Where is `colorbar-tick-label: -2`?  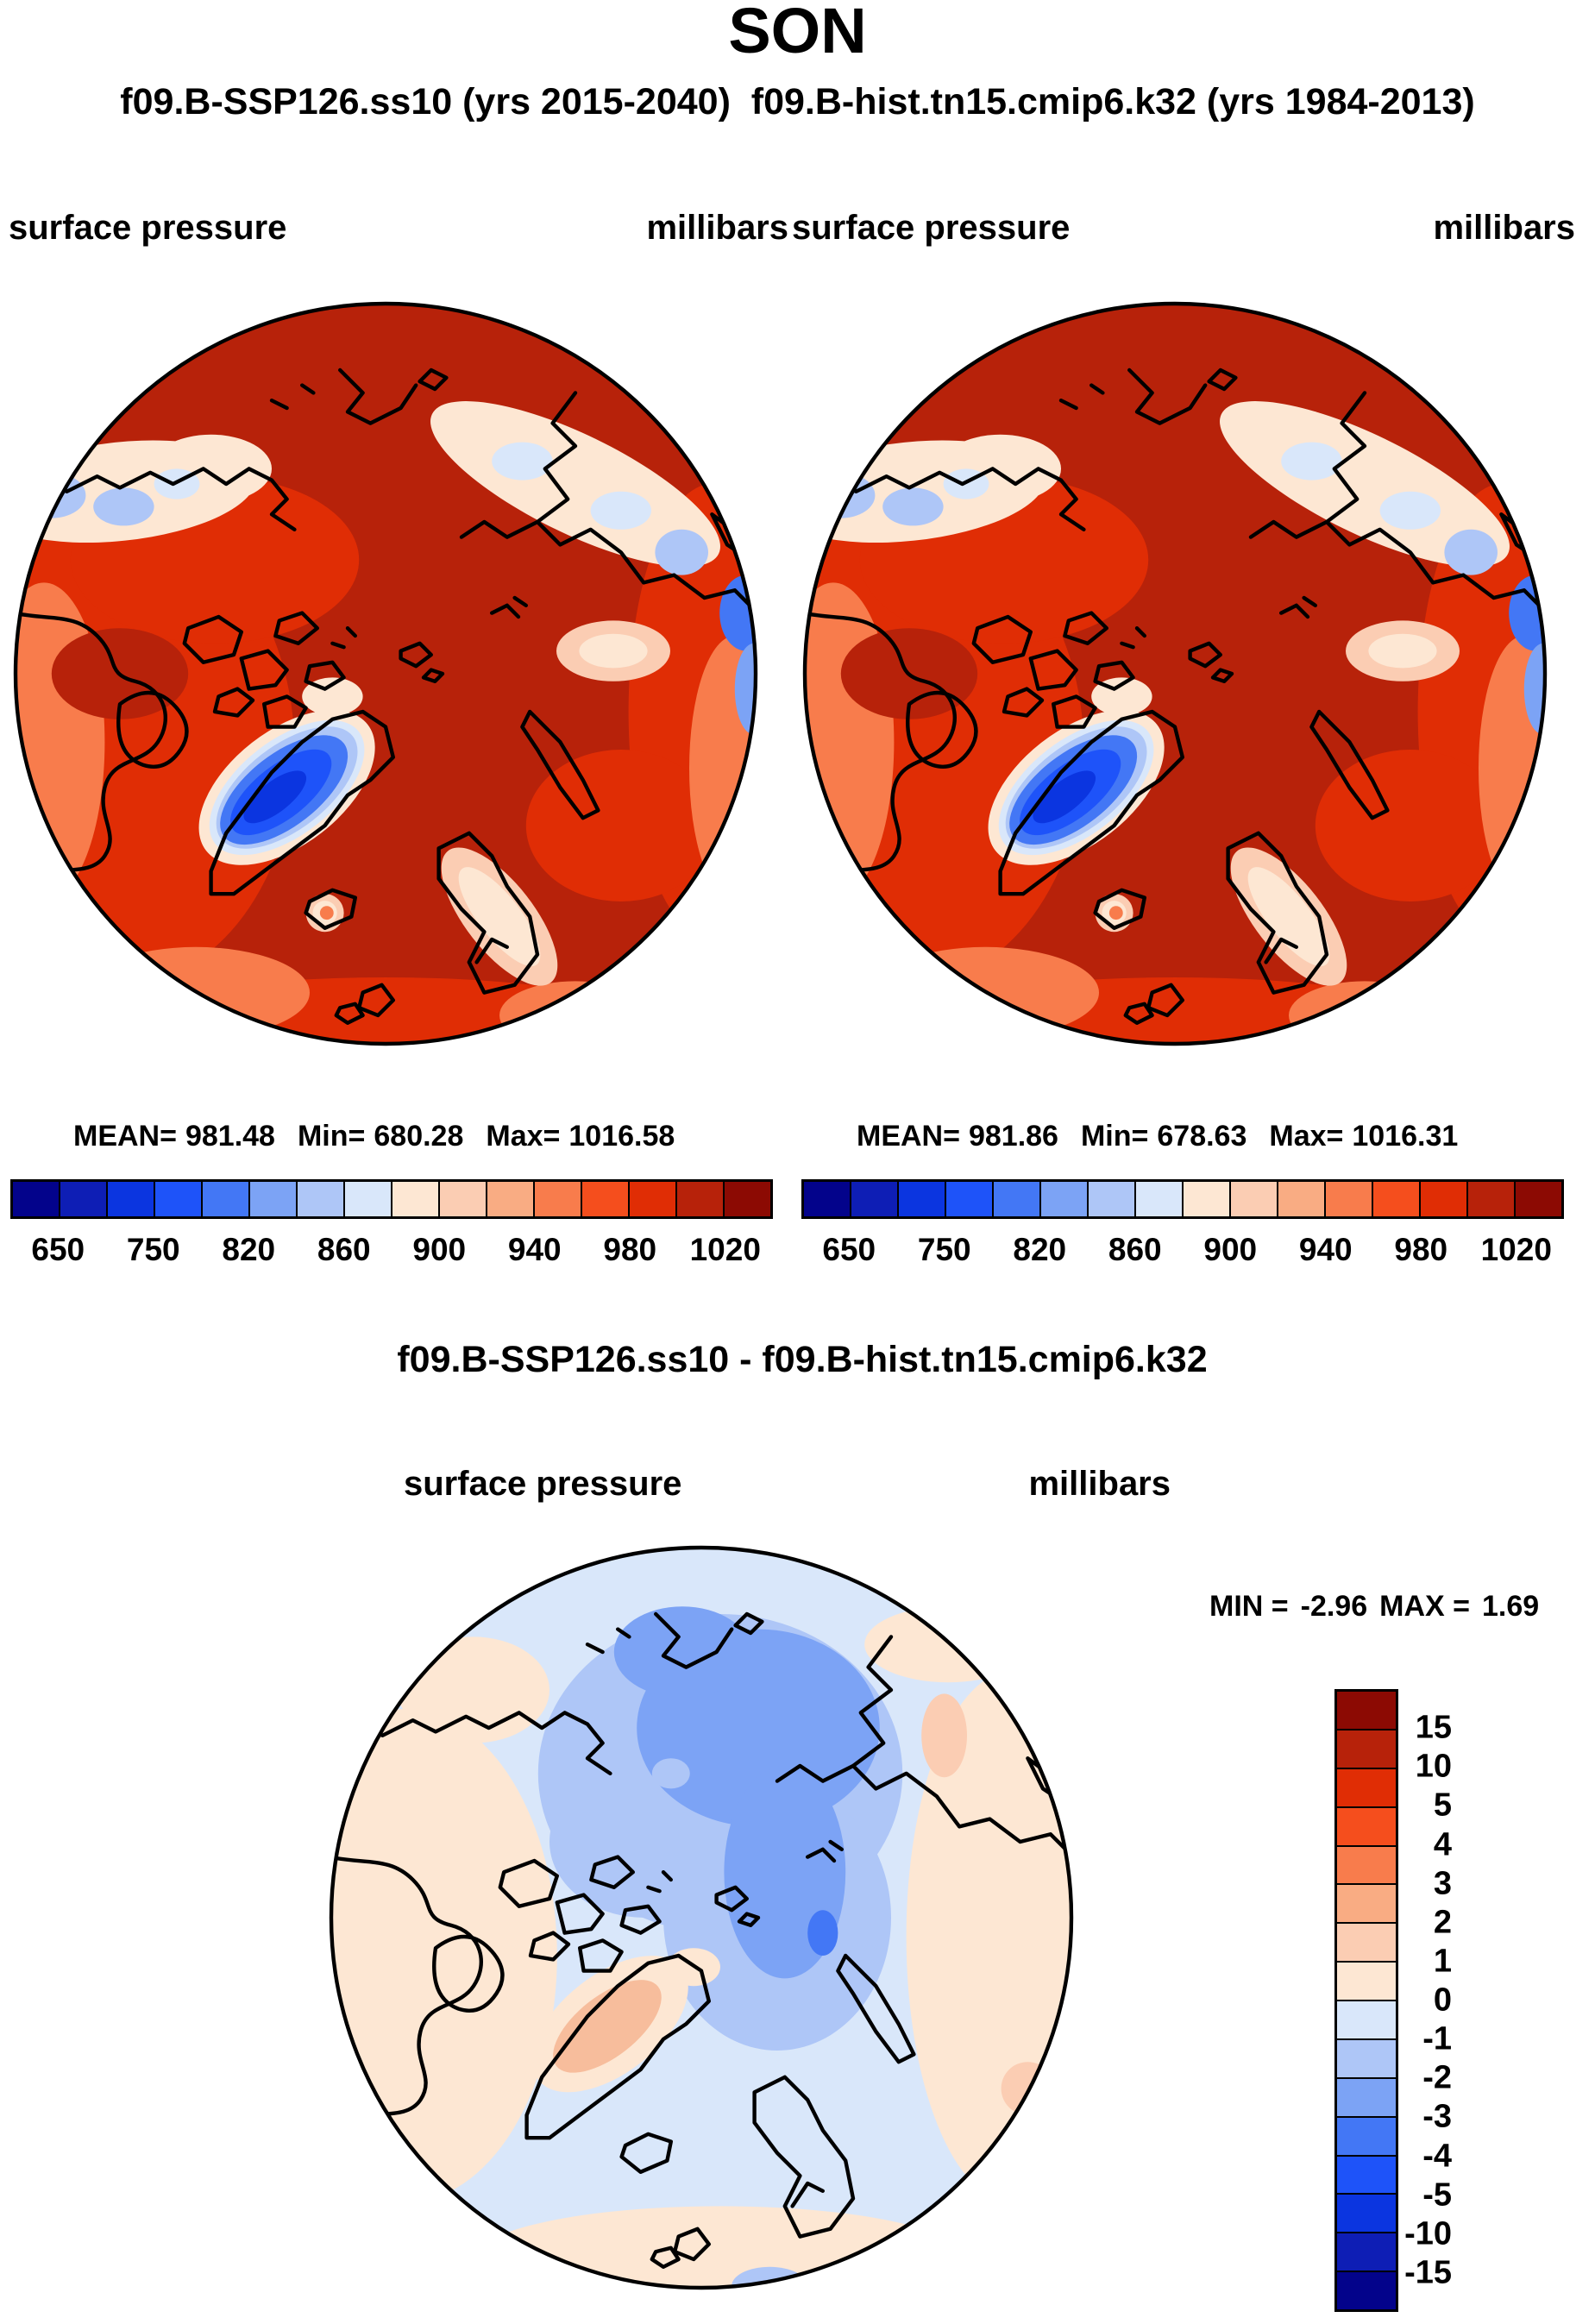
colorbar-tick-label: -2 is located at coordinates (1437, 2077).